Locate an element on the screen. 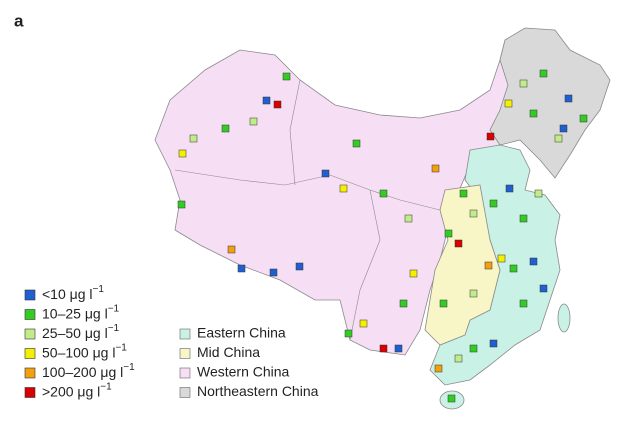 The width and height of the screenshot is (640, 432). taiwan is located at coordinates (564, 318).